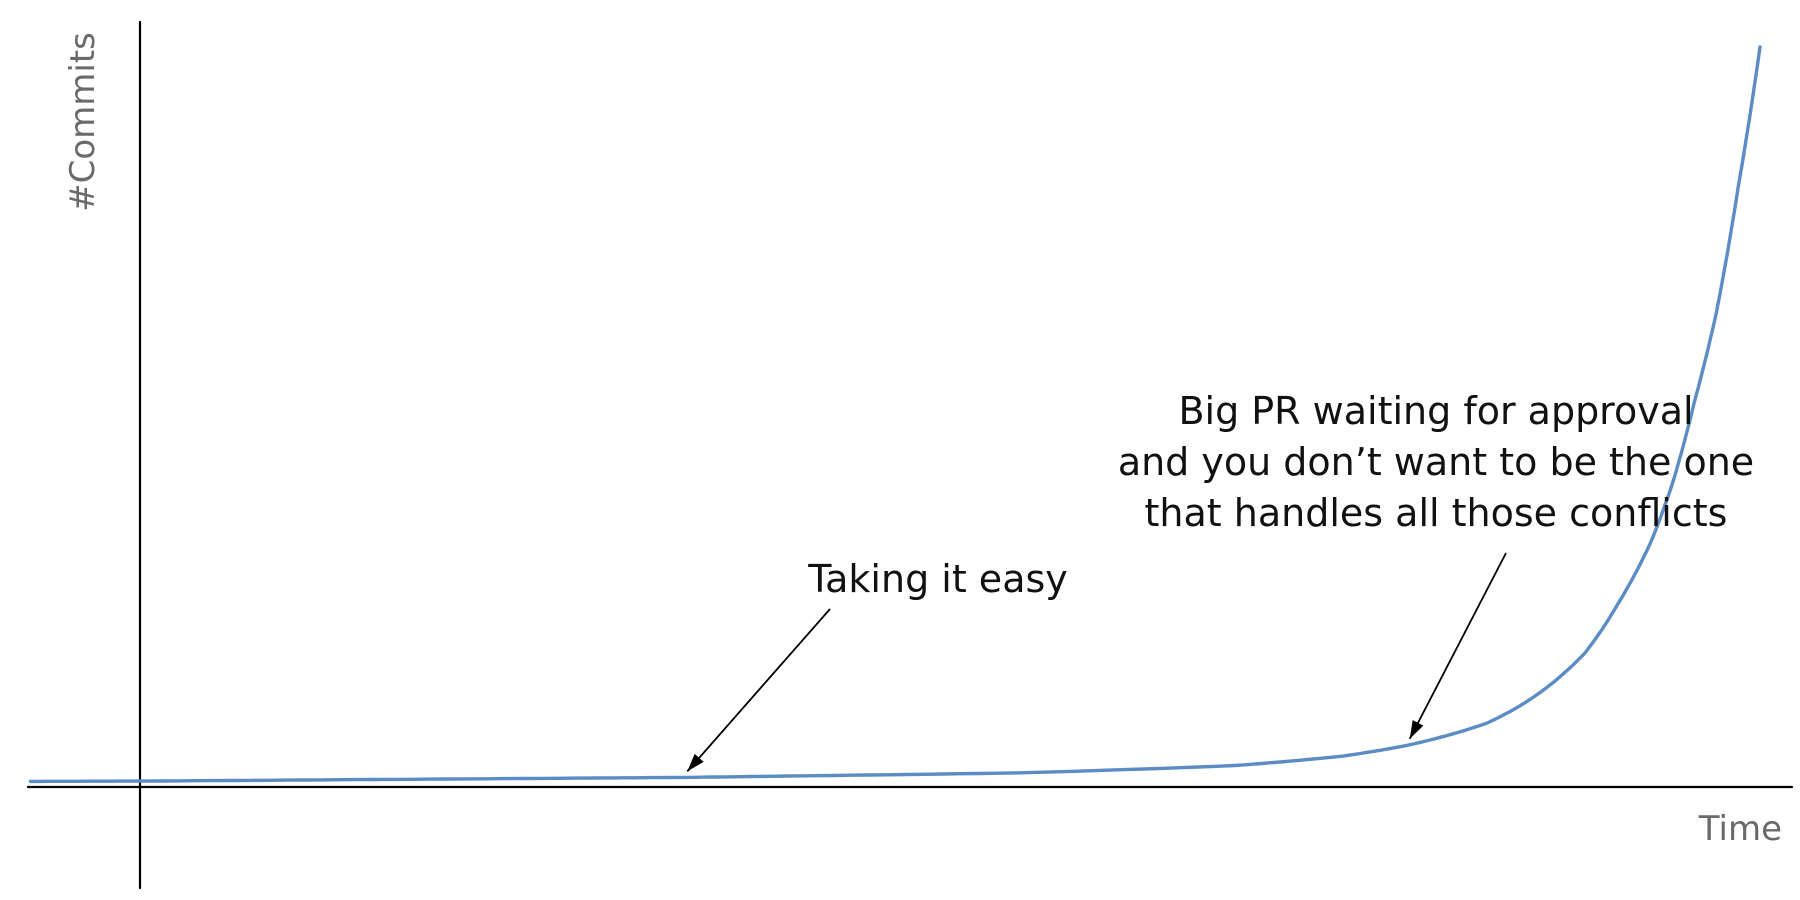 The height and width of the screenshot is (900, 1800). I want to click on y-axis-label: #Commits, so click(83, 122).